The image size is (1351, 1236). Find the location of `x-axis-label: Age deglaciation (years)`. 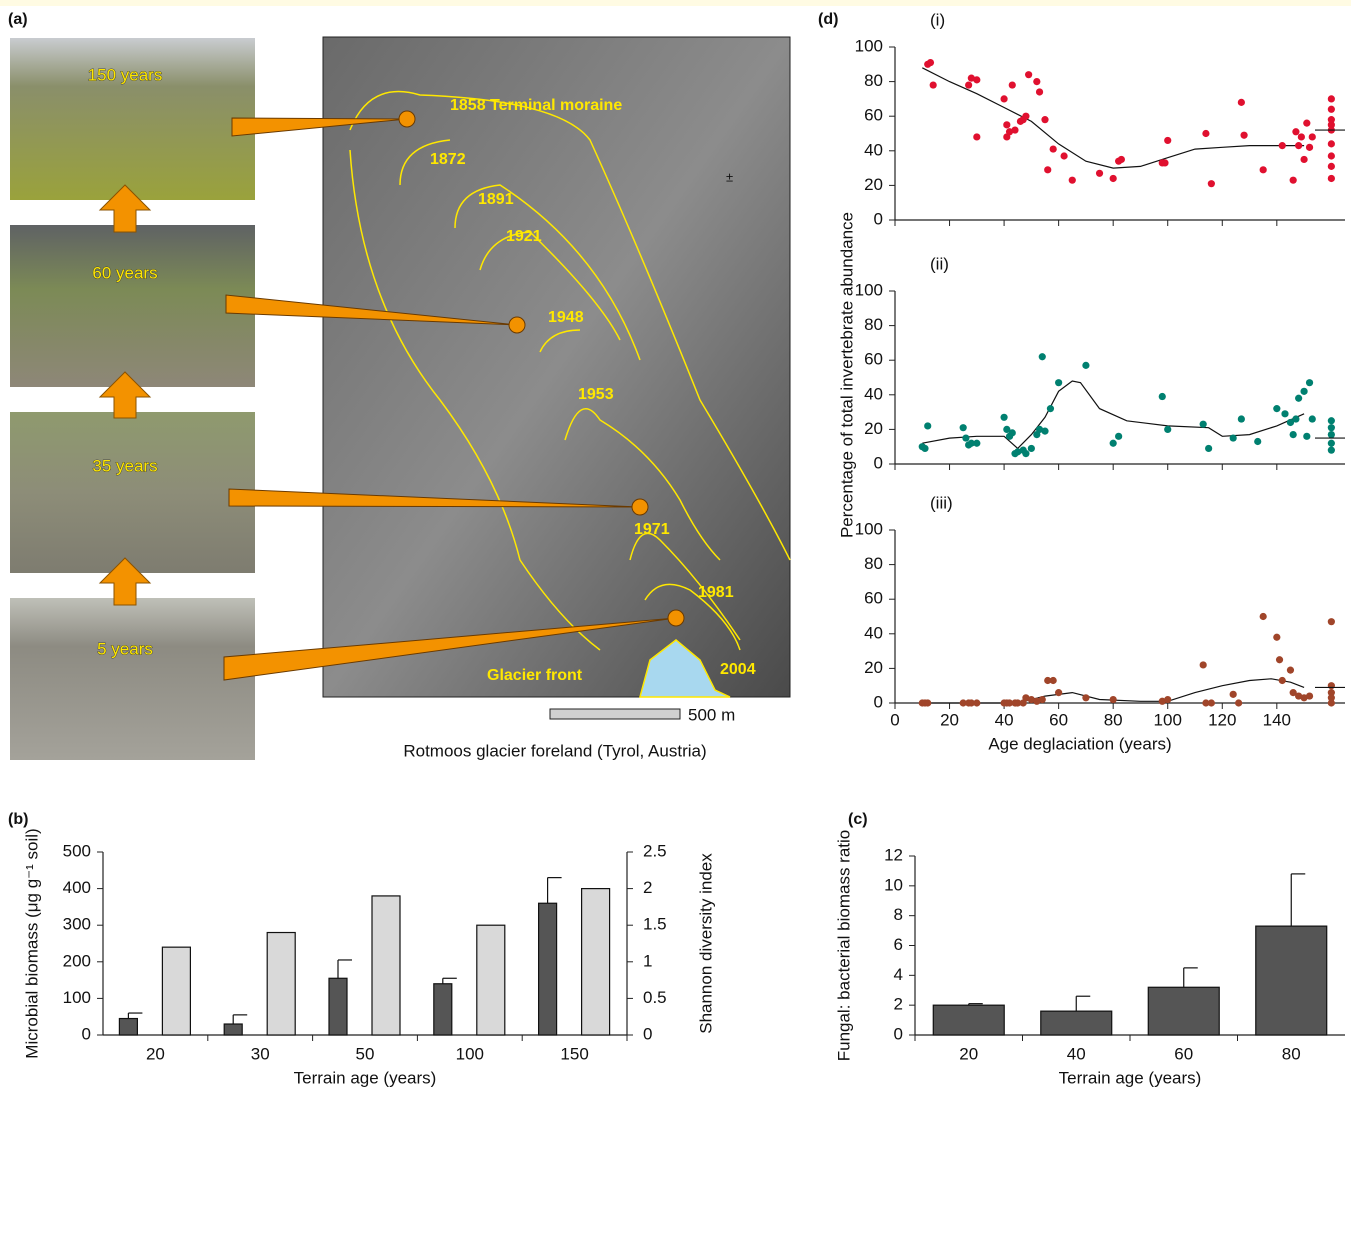

x-axis-label: Age deglaciation (years) is located at coordinates (1079, 743).